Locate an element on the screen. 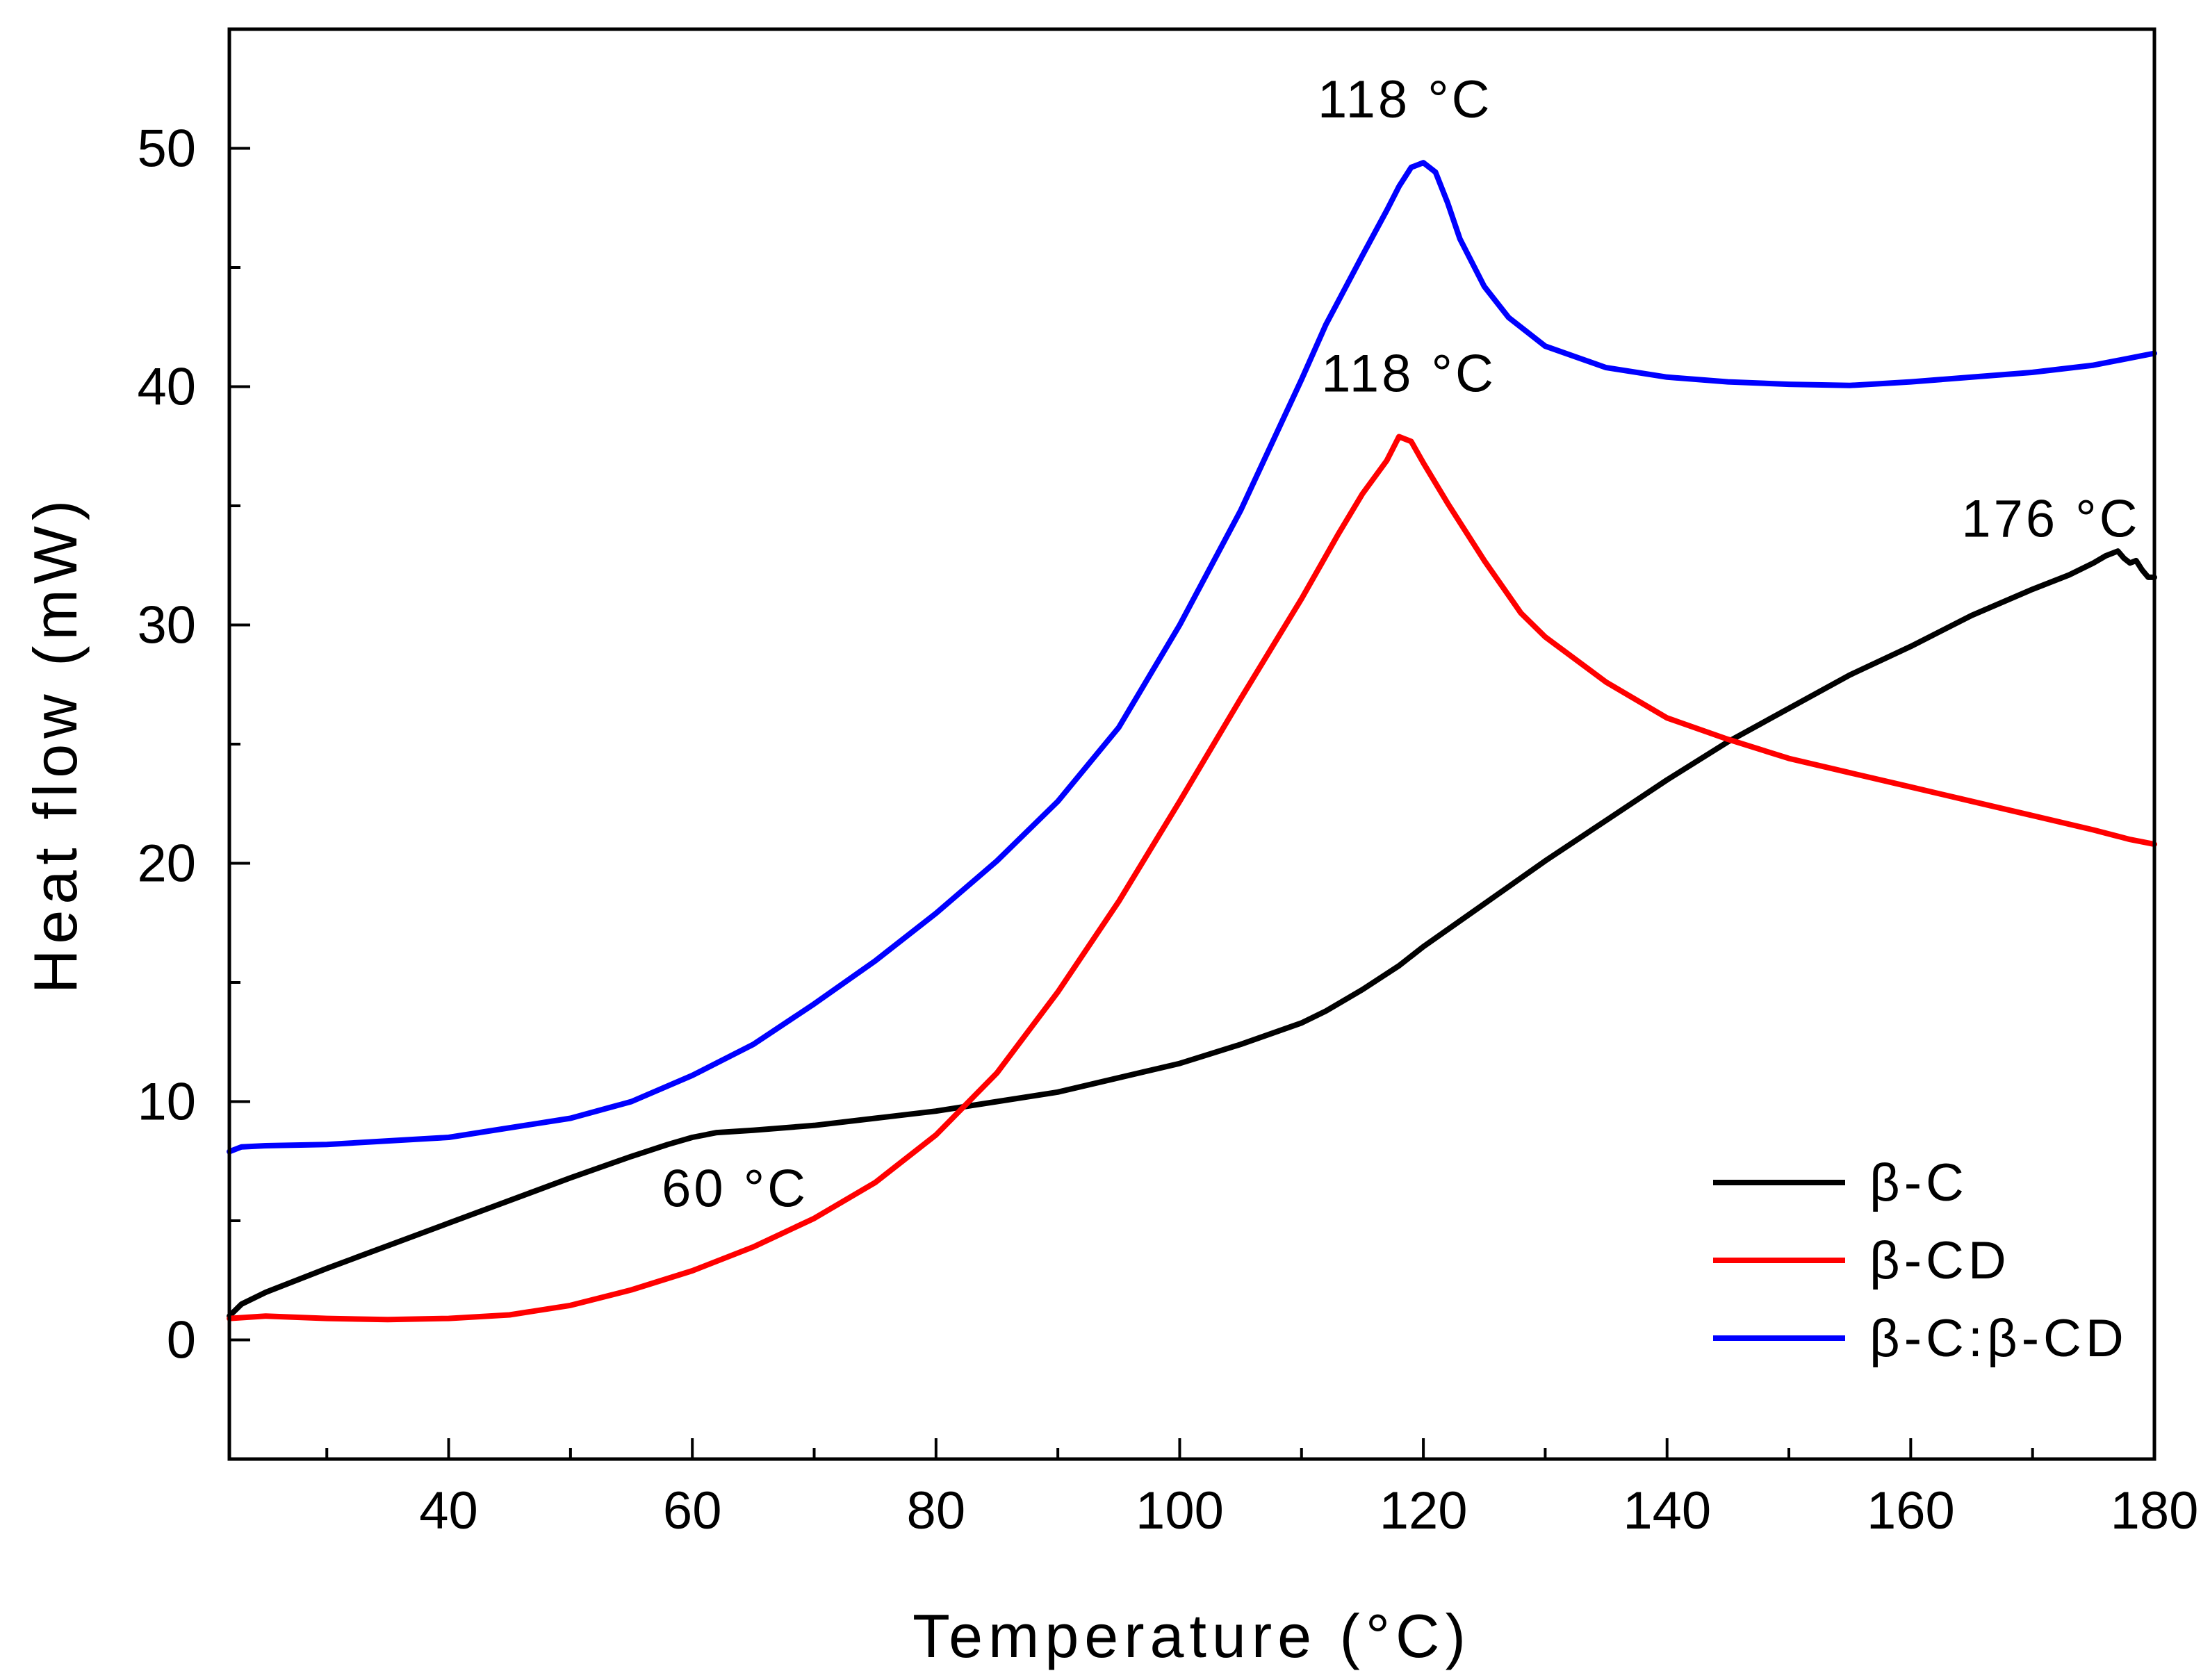 The image size is (2210, 1680). legend-label: β-C is located at coordinates (1918, 1182).